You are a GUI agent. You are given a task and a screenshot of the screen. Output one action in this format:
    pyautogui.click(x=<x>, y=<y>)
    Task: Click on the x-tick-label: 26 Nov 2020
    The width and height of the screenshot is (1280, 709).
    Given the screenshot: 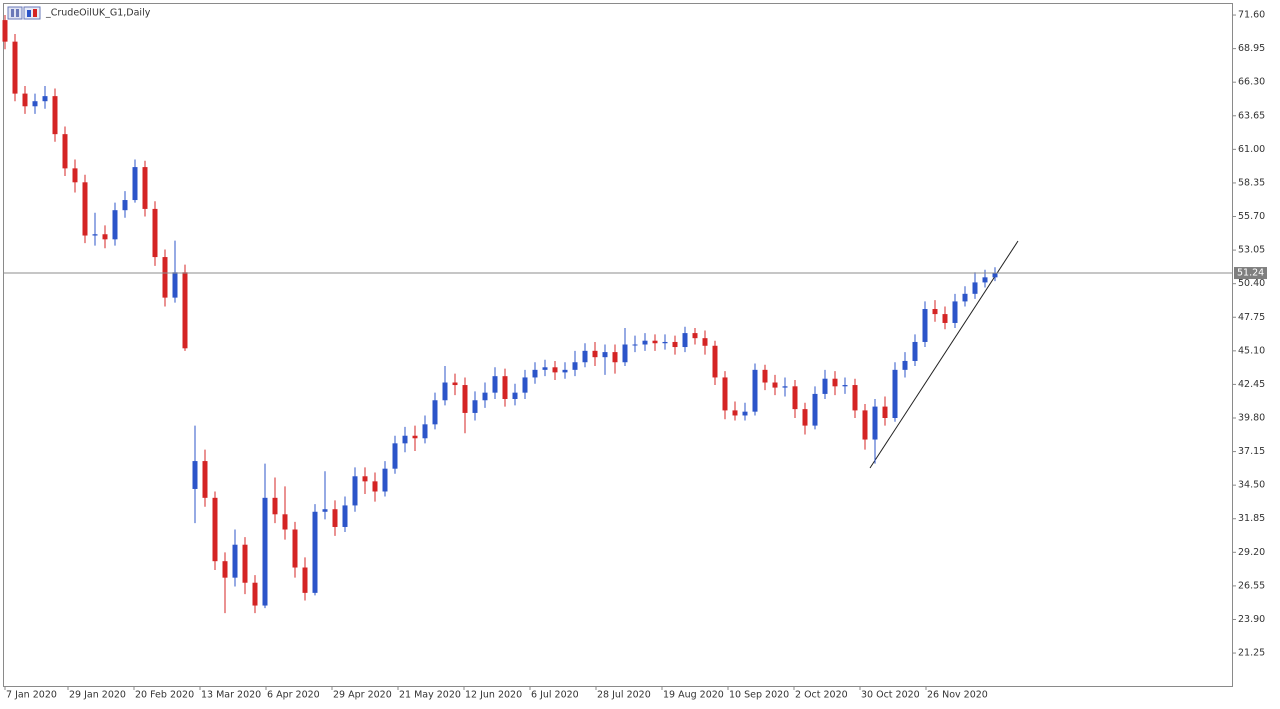 What is the action you would take?
    pyautogui.click(x=957, y=695)
    